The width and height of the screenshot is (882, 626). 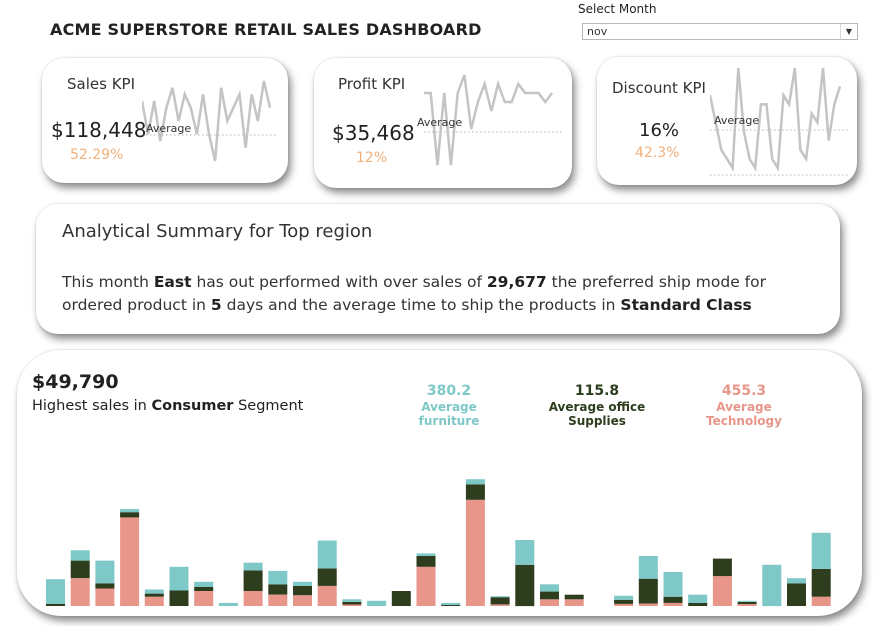 What do you see at coordinates (659, 88) in the screenshot?
I see `discount-kpi-label: Discount KPI` at bounding box center [659, 88].